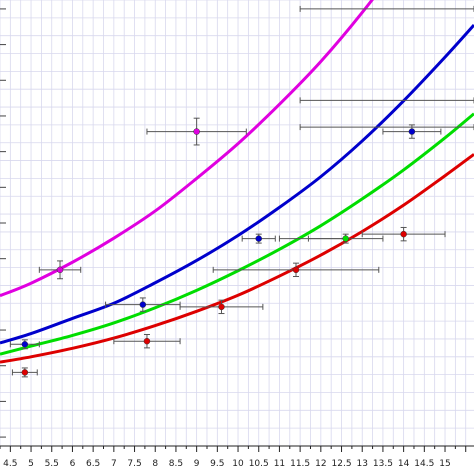  Describe the element at coordinates (279, 464) in the screenshot. I see `x-tick-label: 11` at that location.